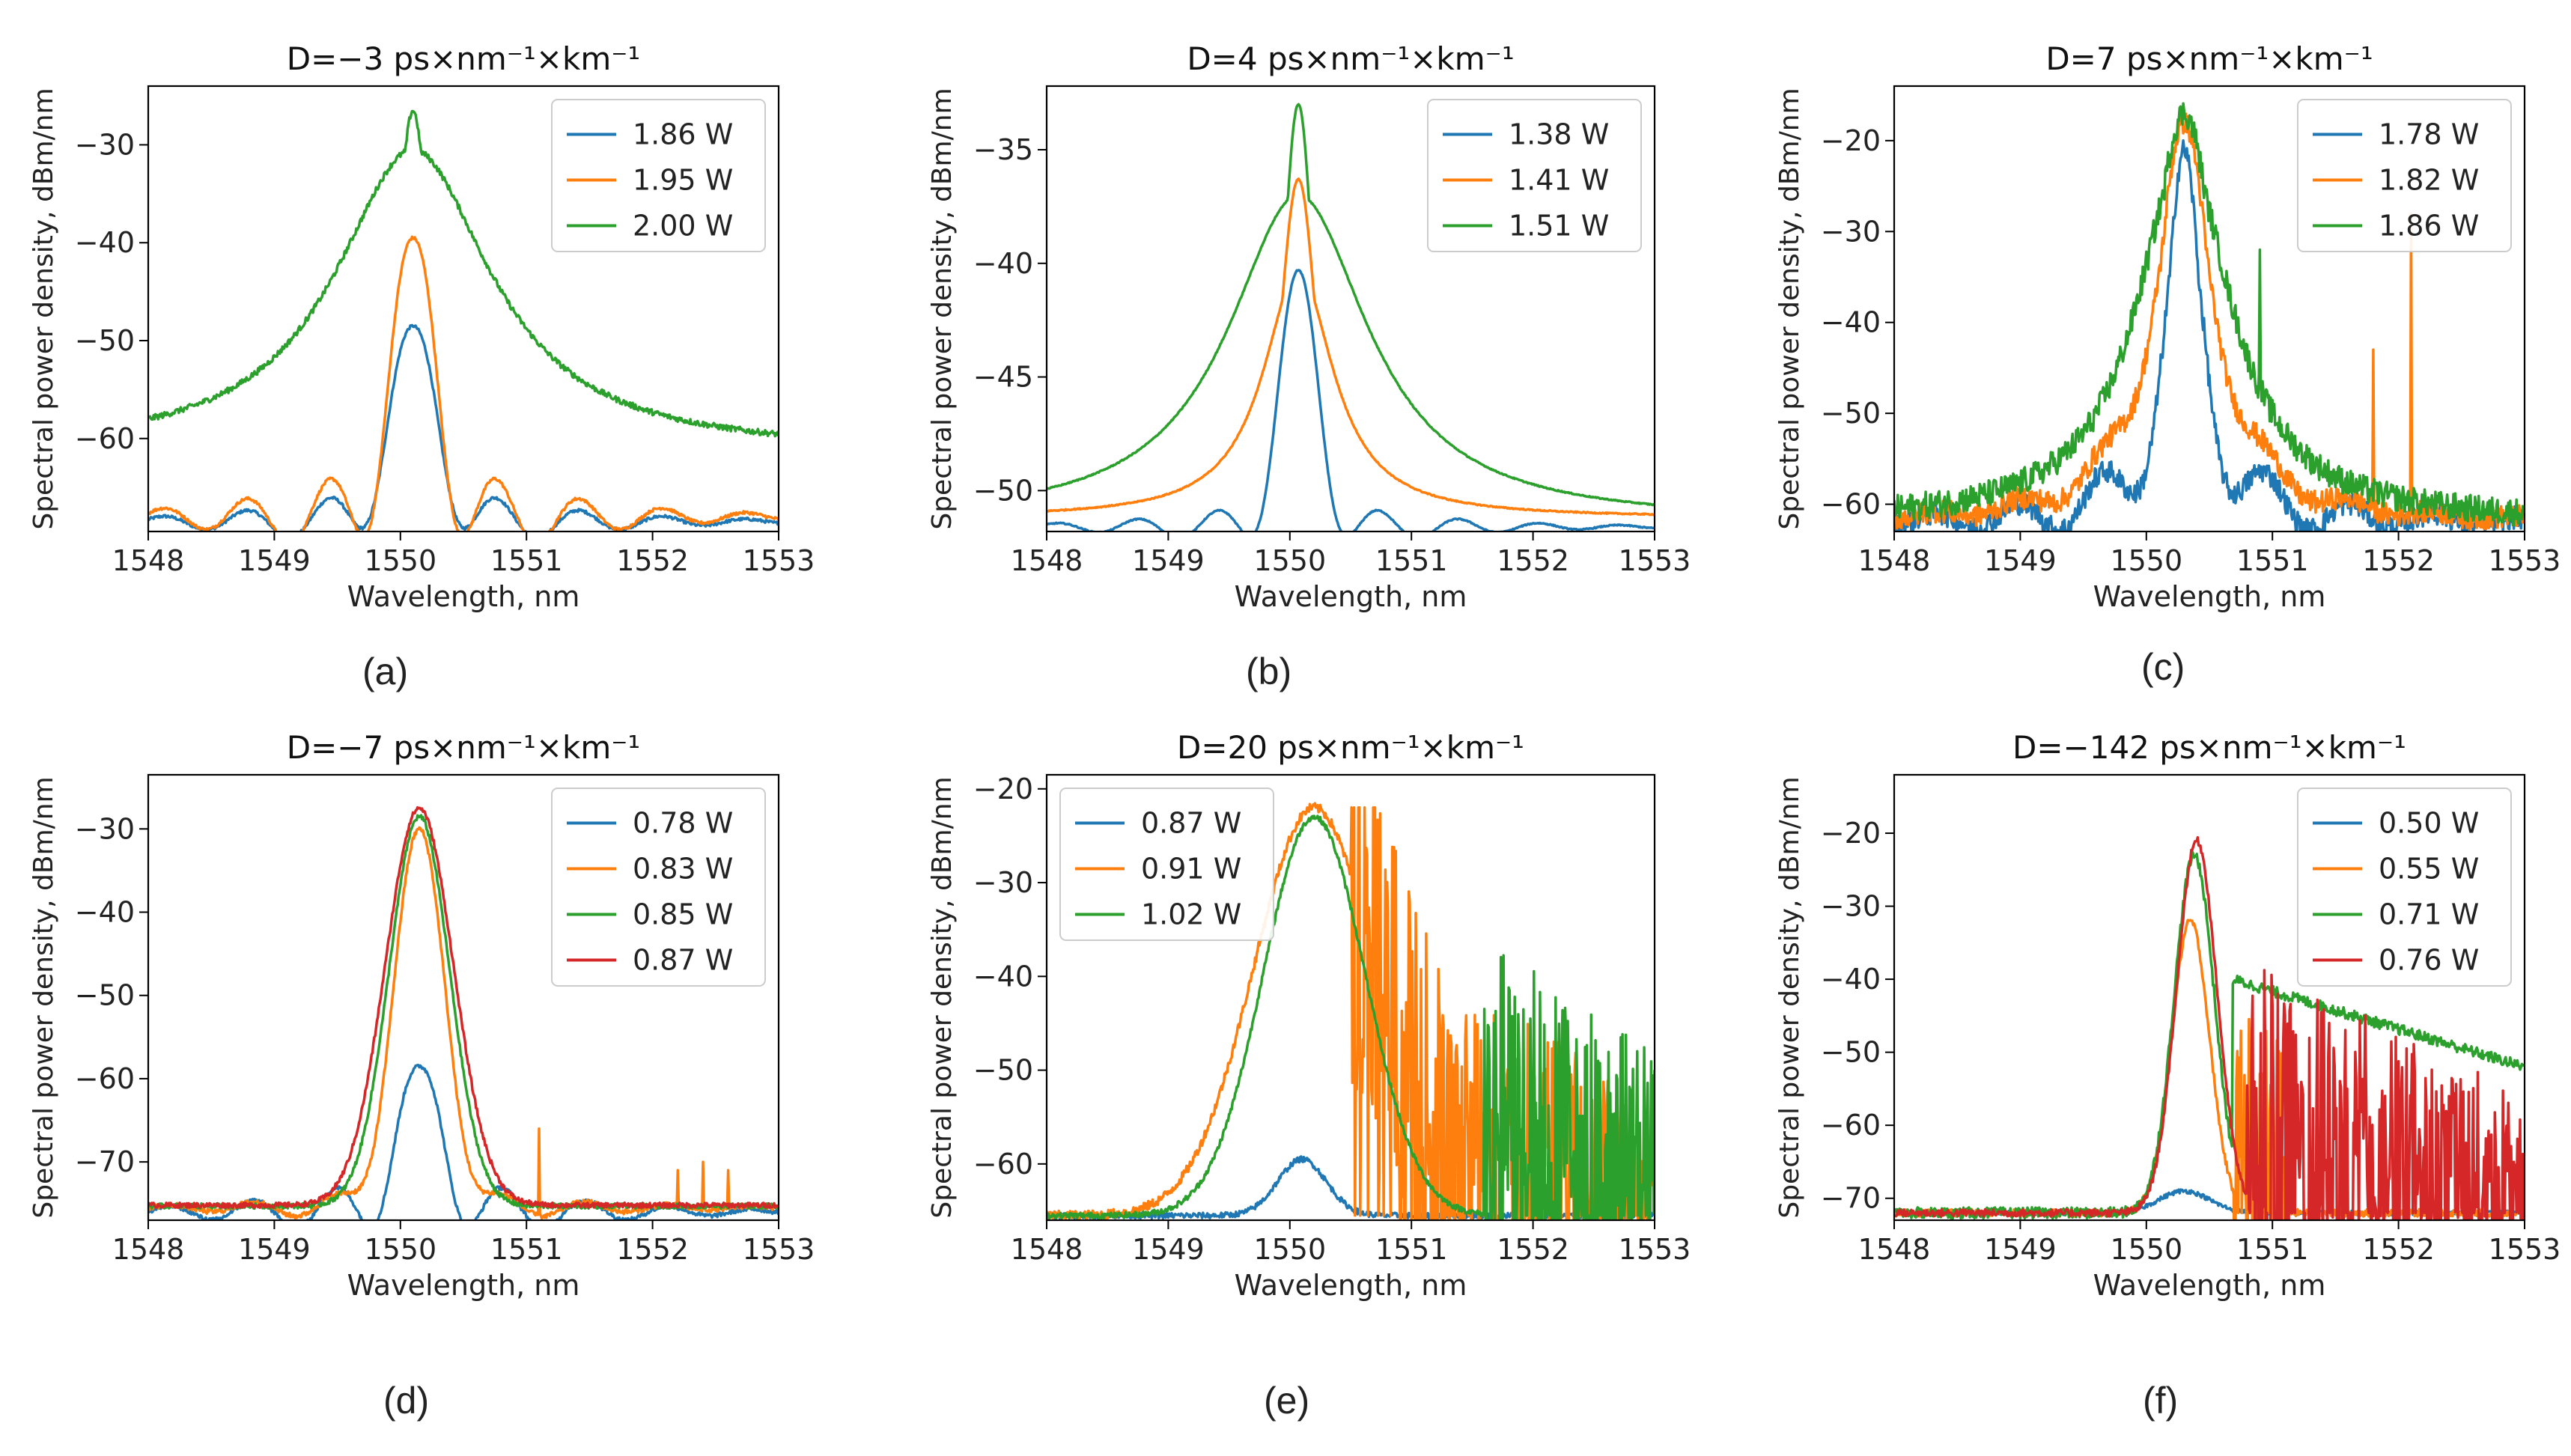 The image size is (2571, 1456). Describe the element at coordinates (683, 960) in the screenshot. I see `legend-label: 0.87 W` at that location.